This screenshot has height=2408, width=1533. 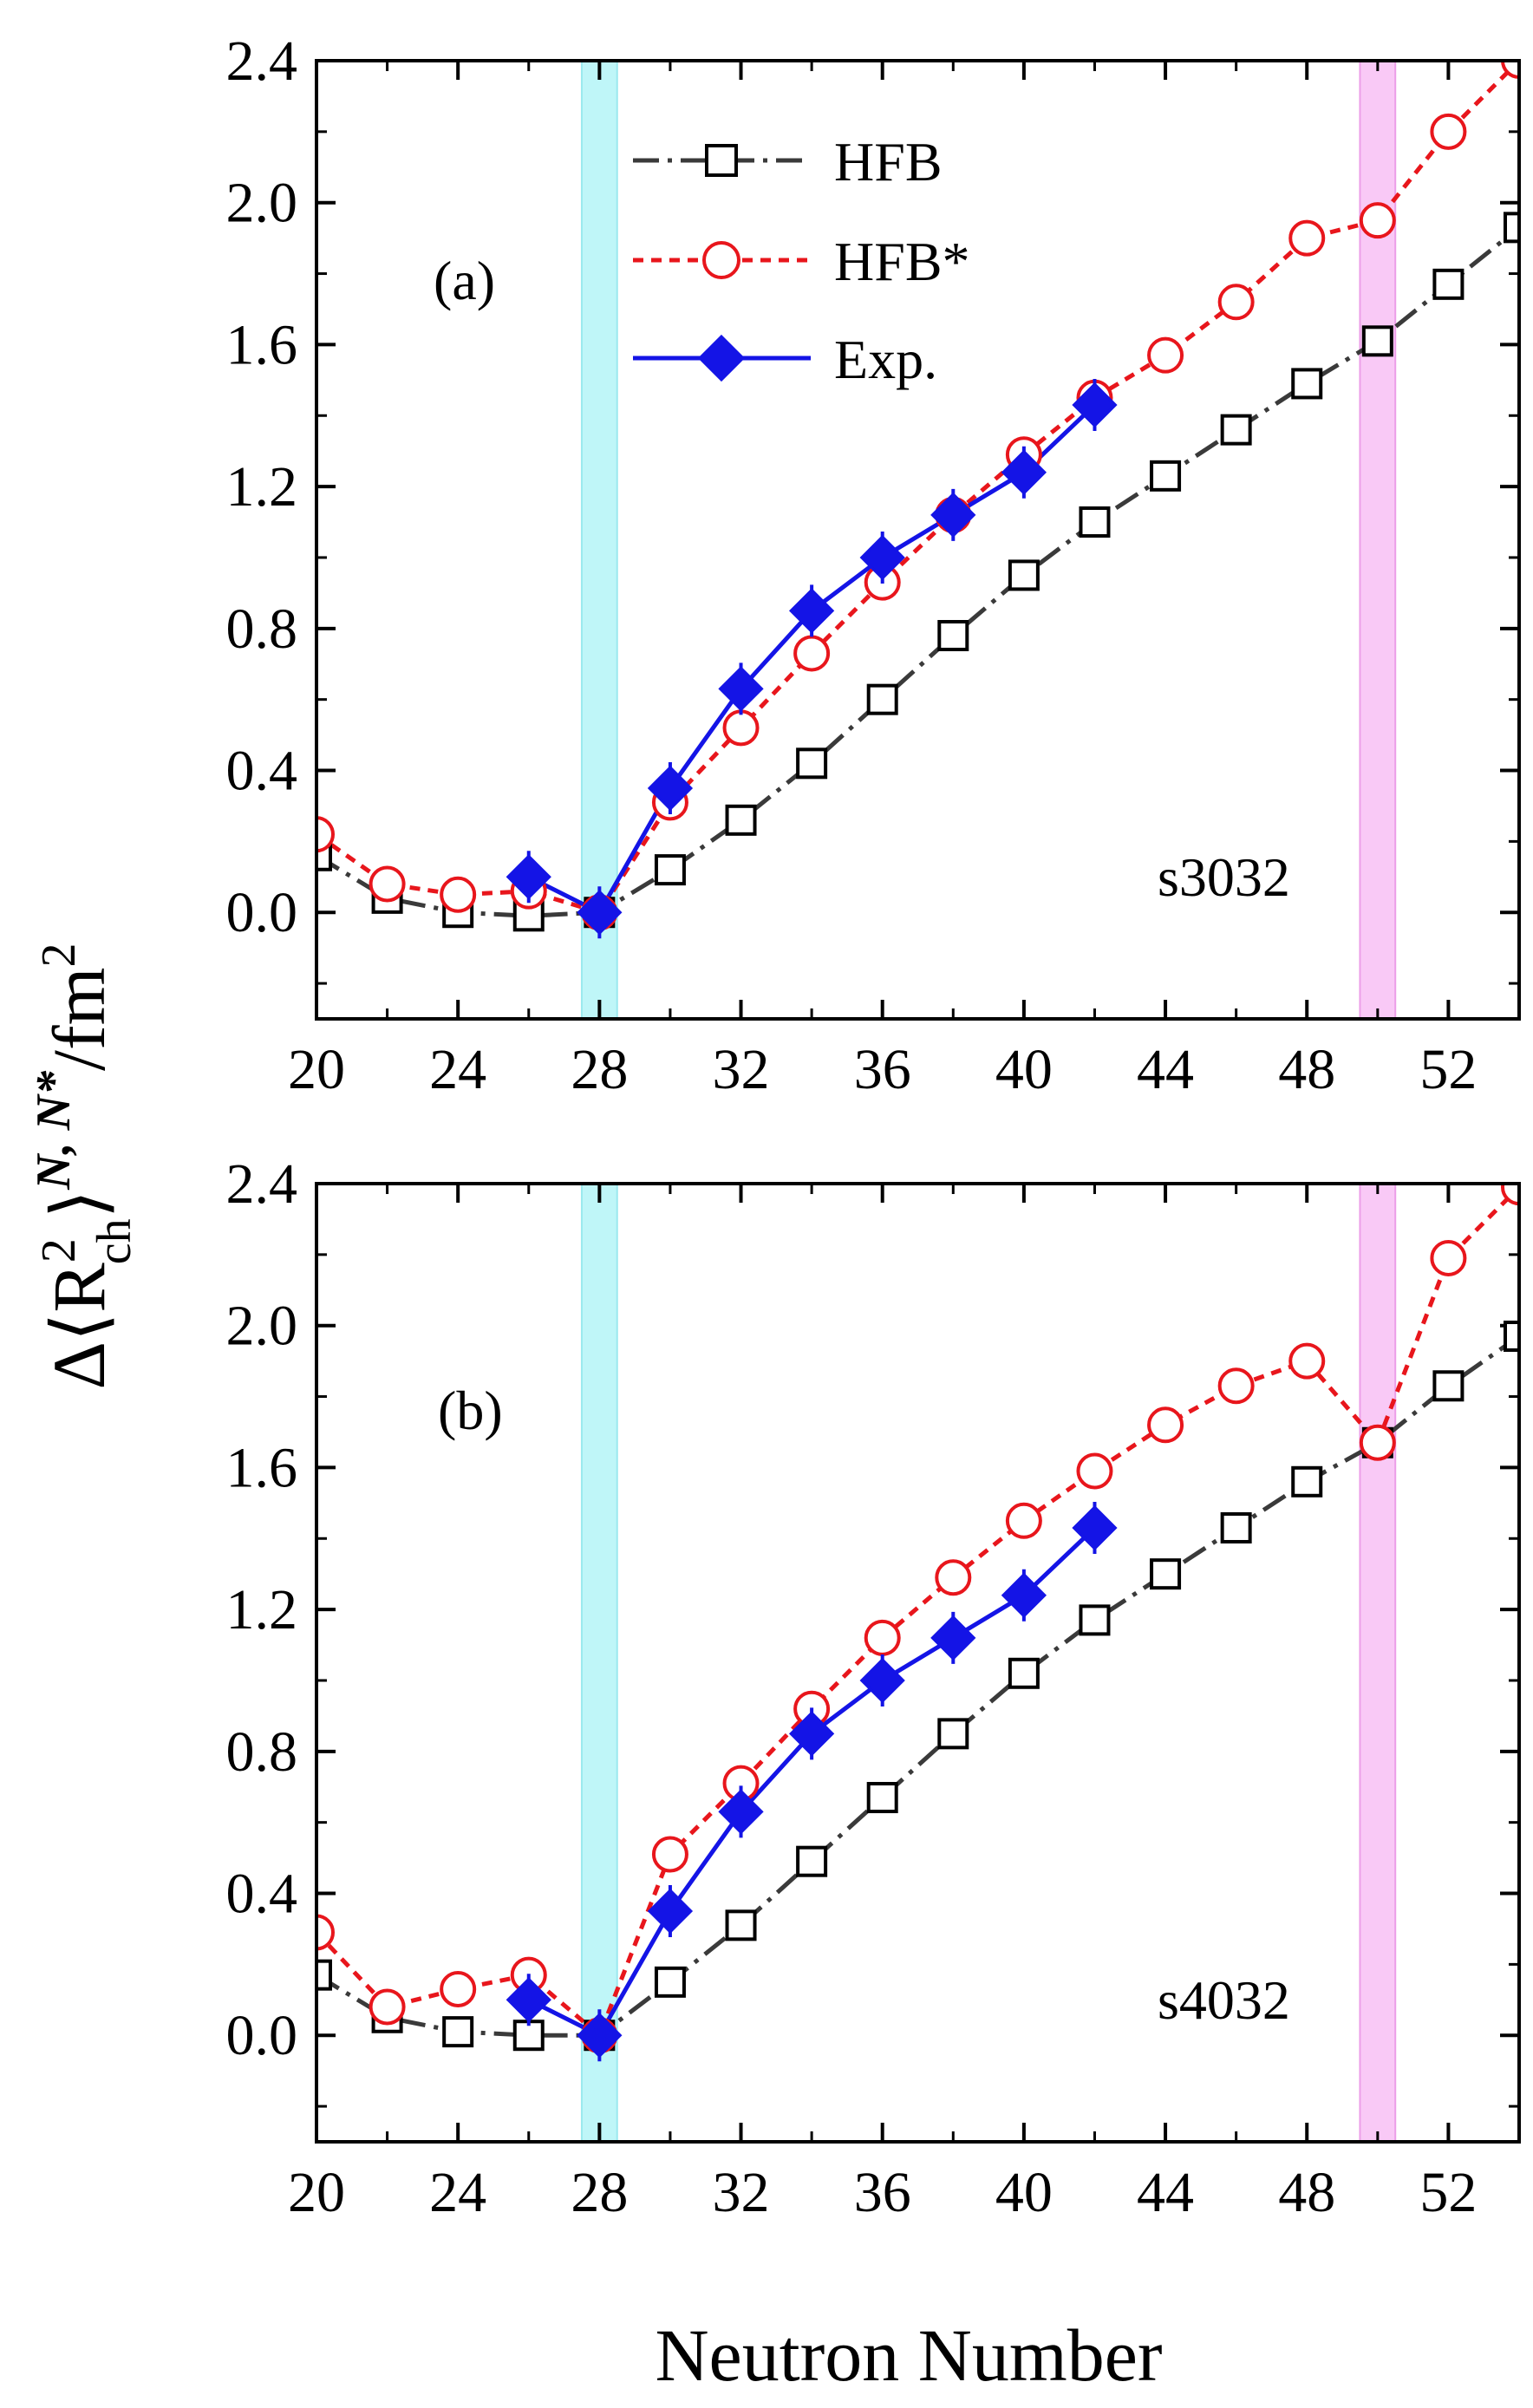 What do you see at coordinates (262, 1610) in the screenshot?
I see `y-tick-label: 1.2` at bounding box center [262, 1610].